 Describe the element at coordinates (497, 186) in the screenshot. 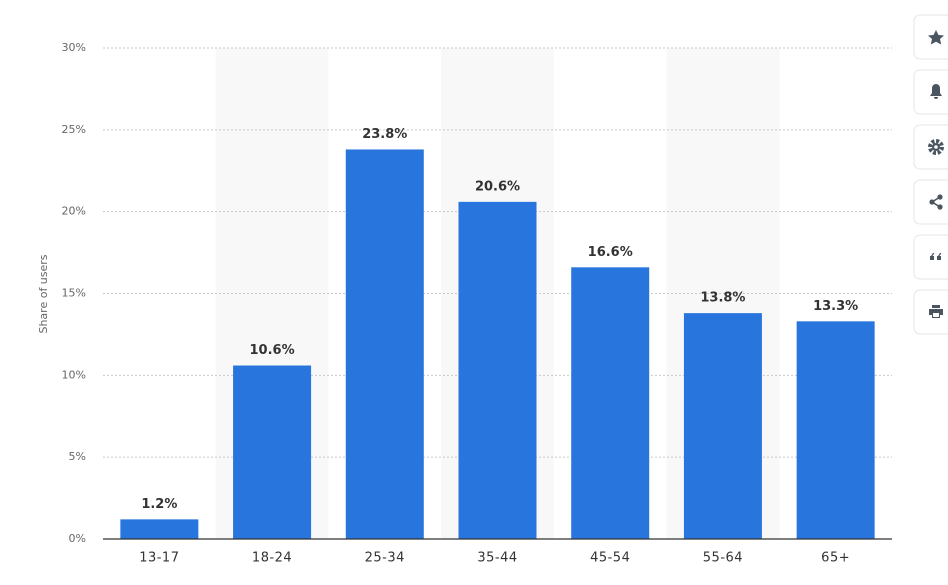

I see `value-label: 20.6%` at that location.